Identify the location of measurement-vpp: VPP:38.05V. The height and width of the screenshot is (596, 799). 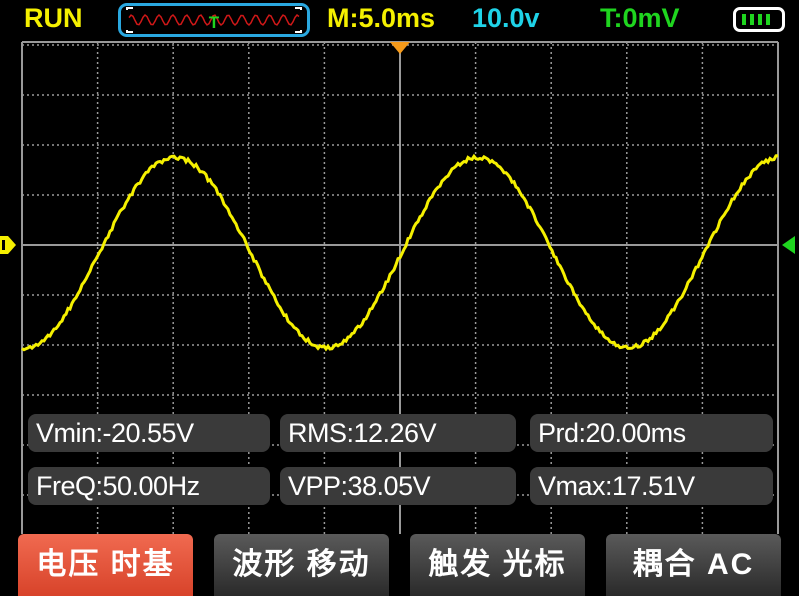
(398, 486).